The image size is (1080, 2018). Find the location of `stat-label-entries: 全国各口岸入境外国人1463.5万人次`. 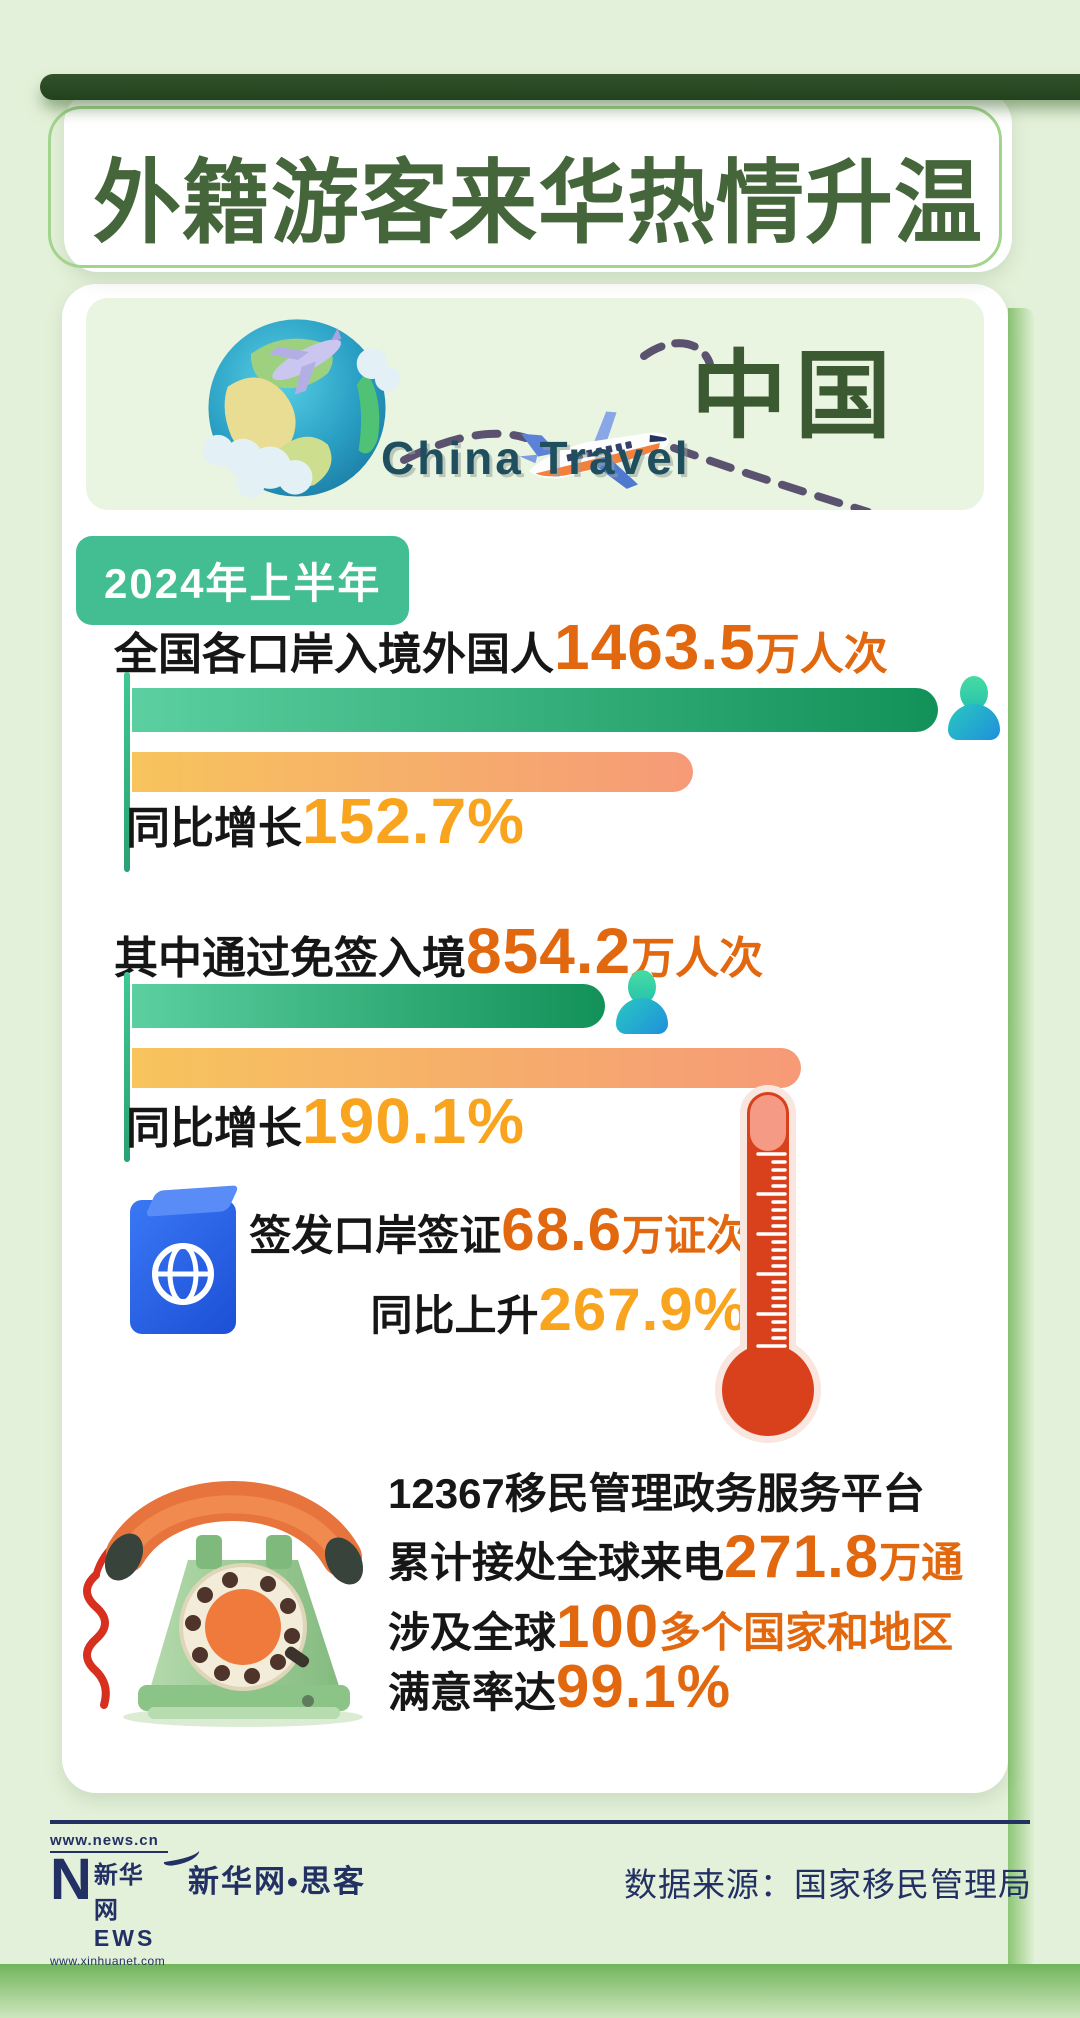

stat-label-entries: 全国各口岸入境外国人1463.5万人次 is located at coordinates (501, 647).